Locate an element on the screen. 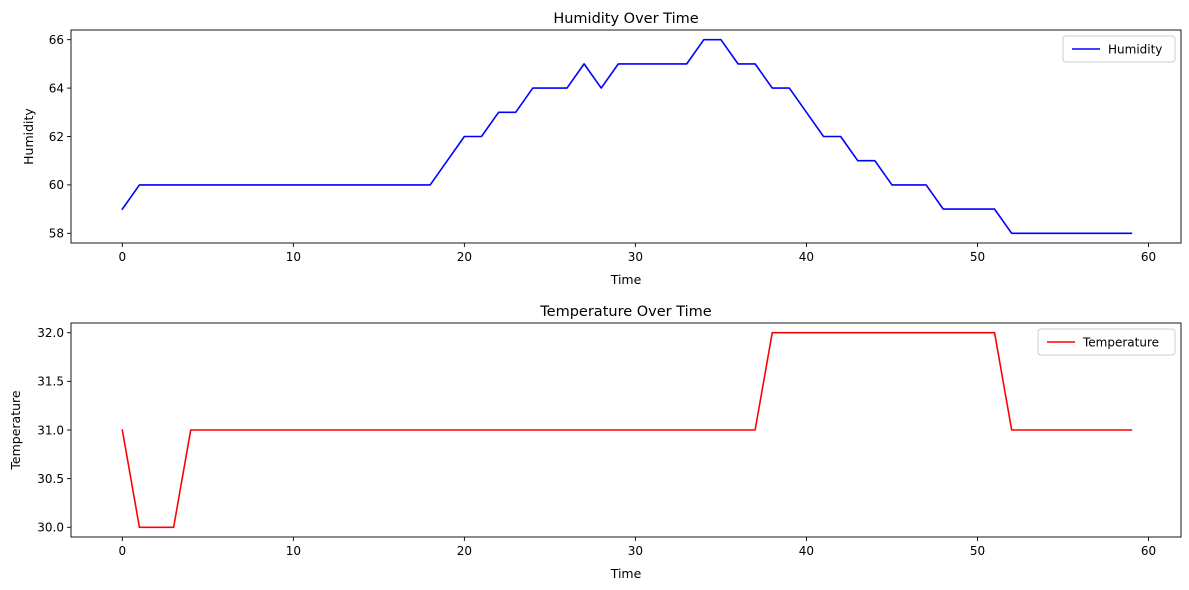  legend: Temperature is located at coordinates (1106, 342).